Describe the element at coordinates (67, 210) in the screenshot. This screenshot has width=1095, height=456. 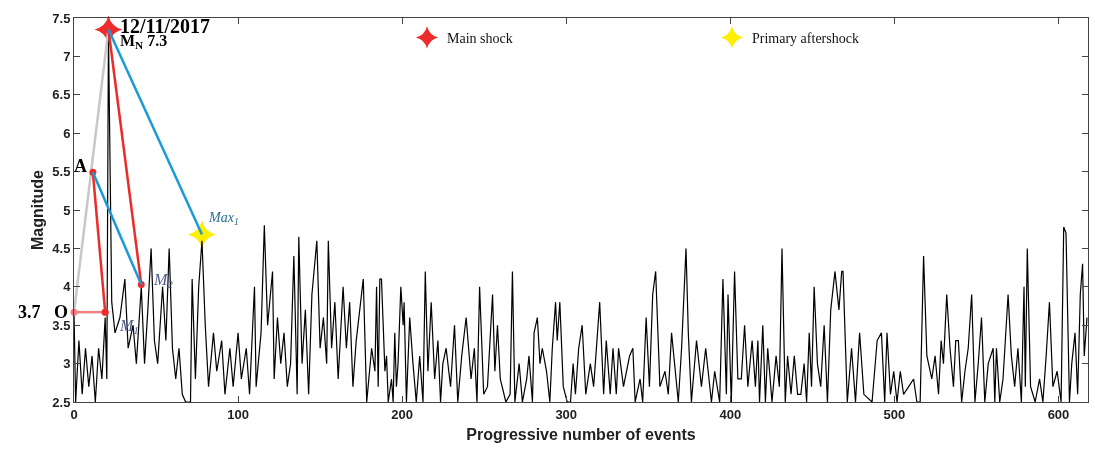
I see `y-tick-label: 5` at that location.